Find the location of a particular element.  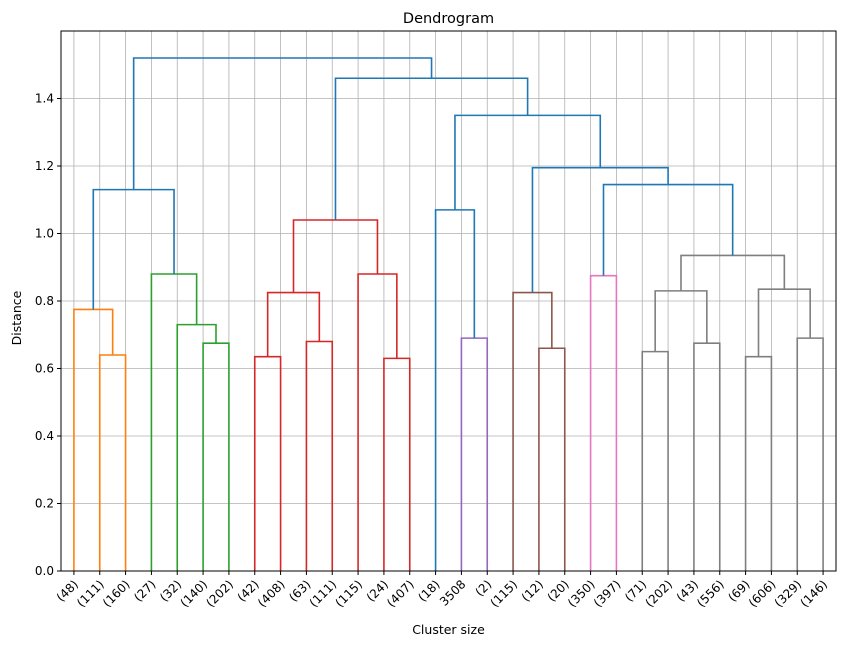

leaf-label: (350) is located at coordinates (581, 593).